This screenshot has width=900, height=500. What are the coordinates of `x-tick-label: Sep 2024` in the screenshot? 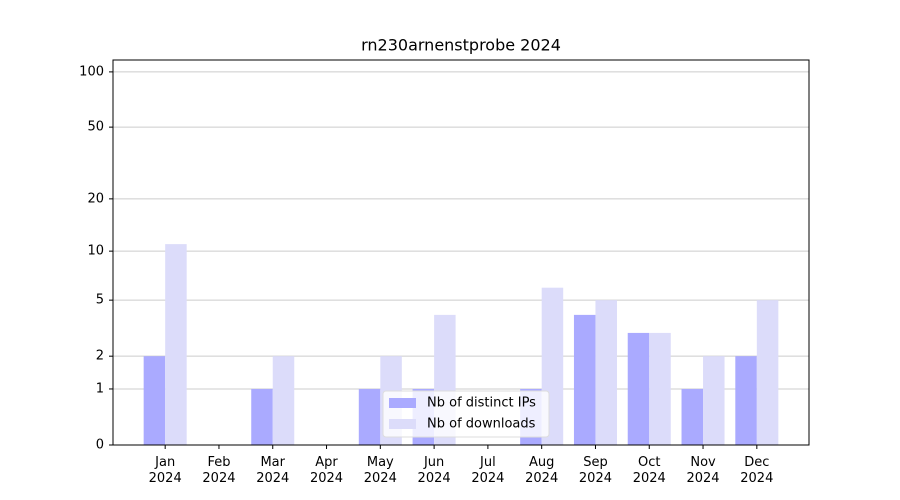 It's located at (595, 470).